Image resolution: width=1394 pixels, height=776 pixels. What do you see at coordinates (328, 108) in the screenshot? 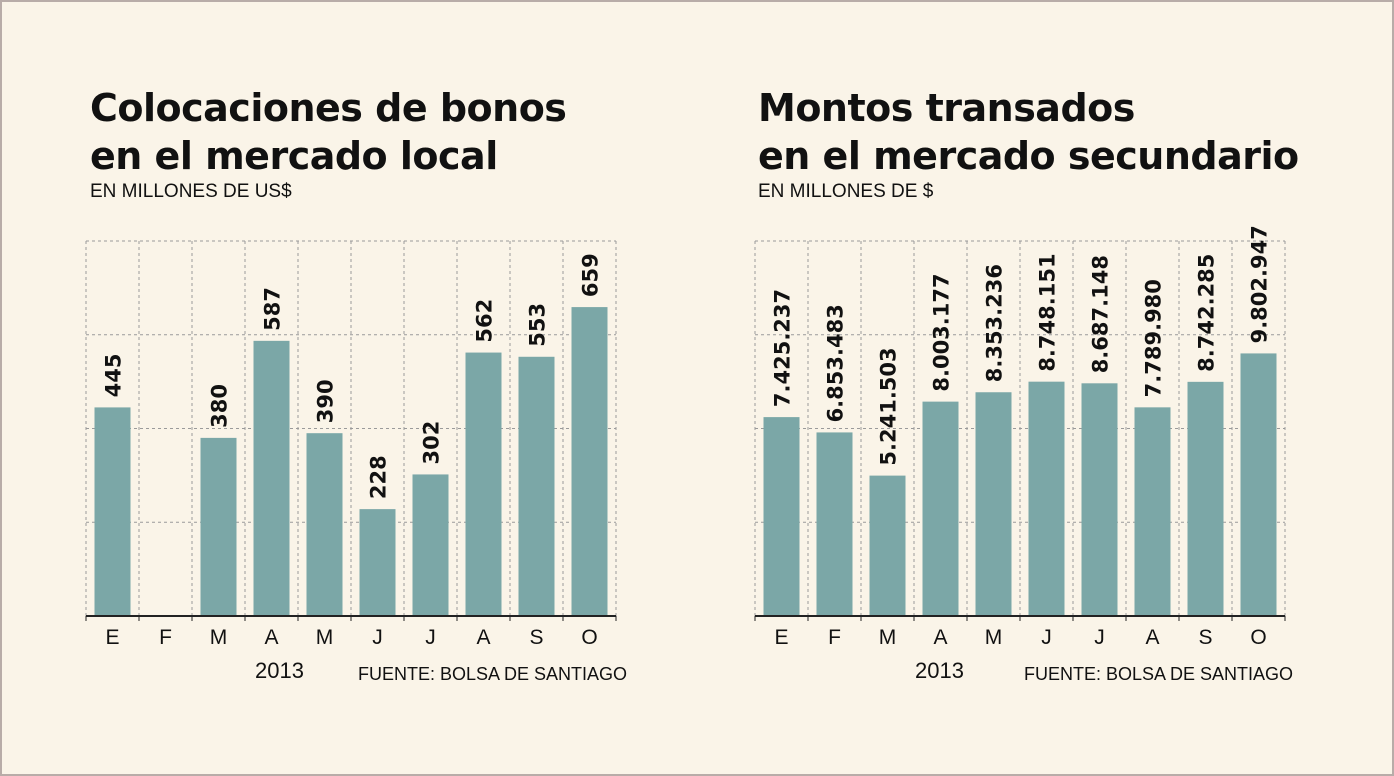
I see `title-line-1: Colocaciones de bonos` at bounding box center [328, 108].